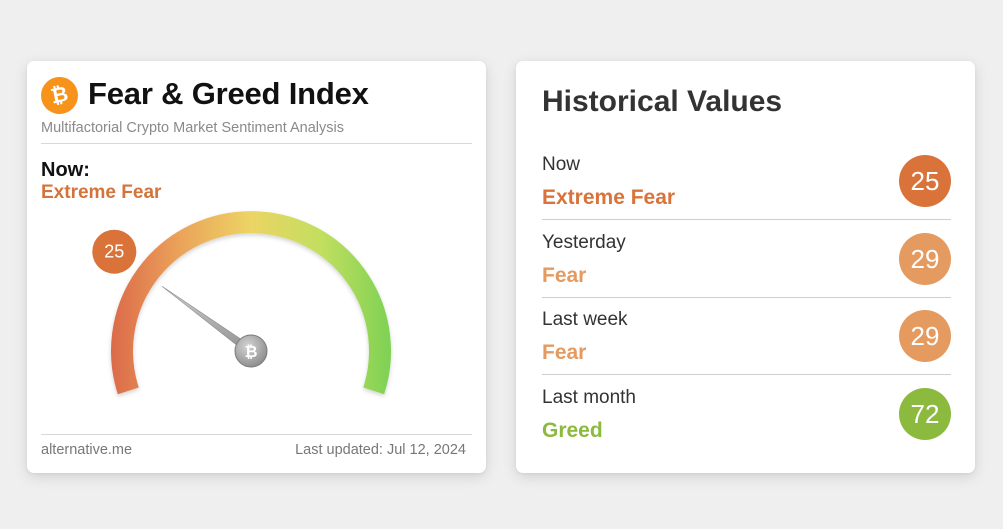  What do you see at coordinates (585, 319) in the screenshot?
I see `row-label: Last week` at bounding box center [585, 319].